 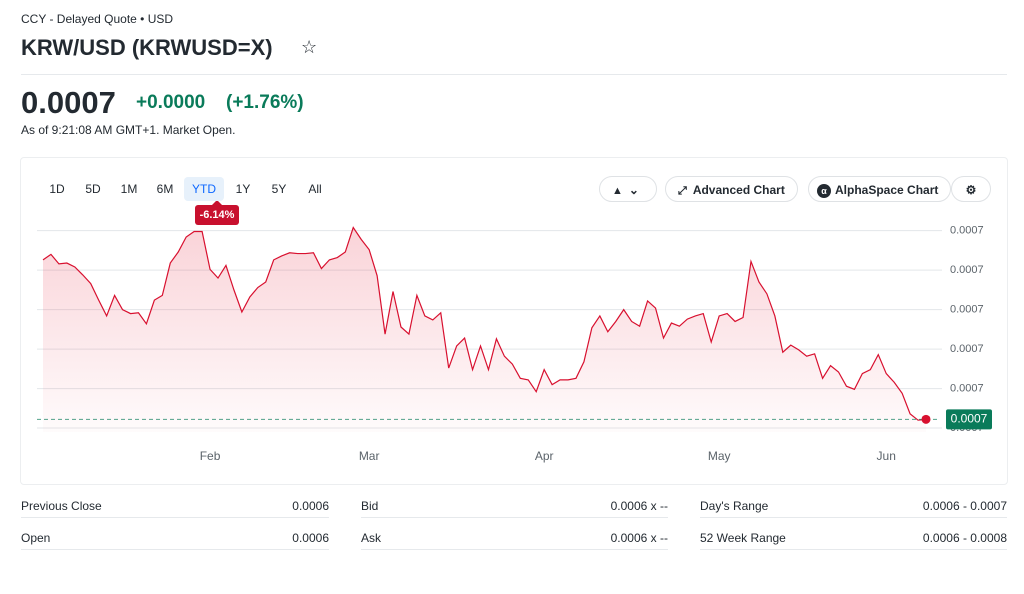 What do you see at coordinates (371, 538) in the screenshot?
I see `stat-label: Ask` at bounding box center [371, 538].